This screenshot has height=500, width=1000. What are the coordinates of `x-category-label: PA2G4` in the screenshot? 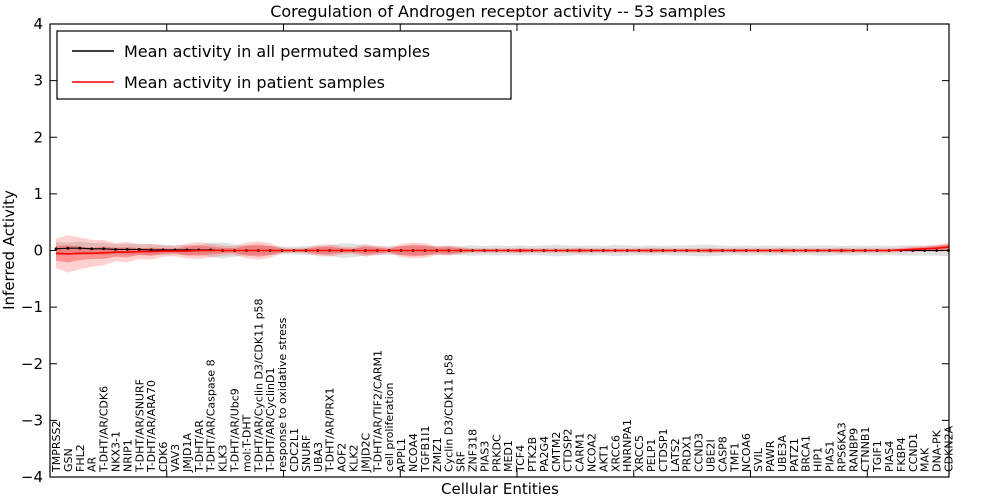 It's located at (544, 454).